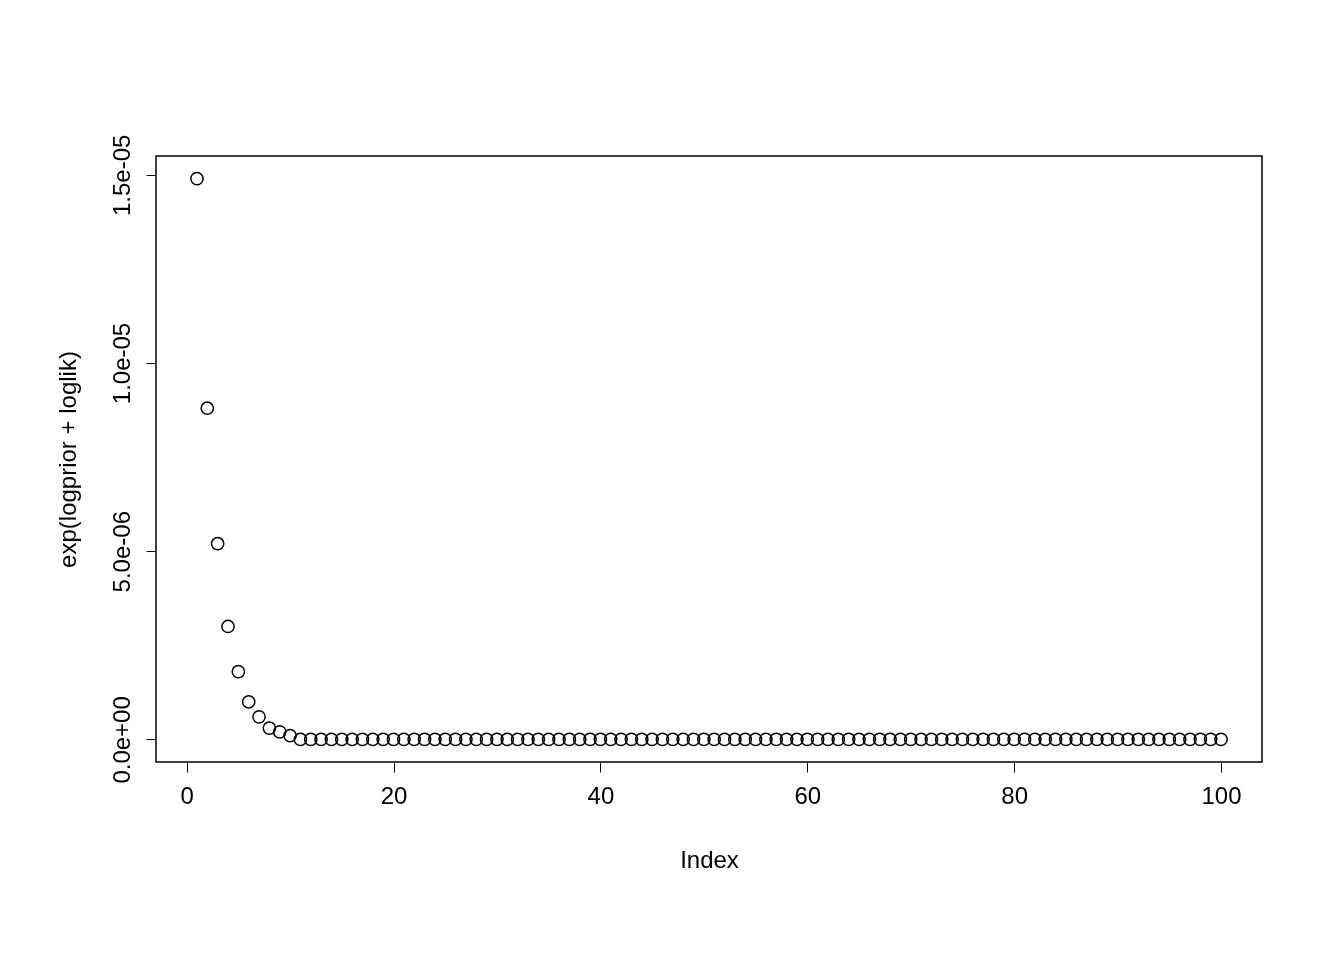 This screenshot has width=1344, height=960. I want to click on y-tick-label: 1.5e-05, so click(121, 175).